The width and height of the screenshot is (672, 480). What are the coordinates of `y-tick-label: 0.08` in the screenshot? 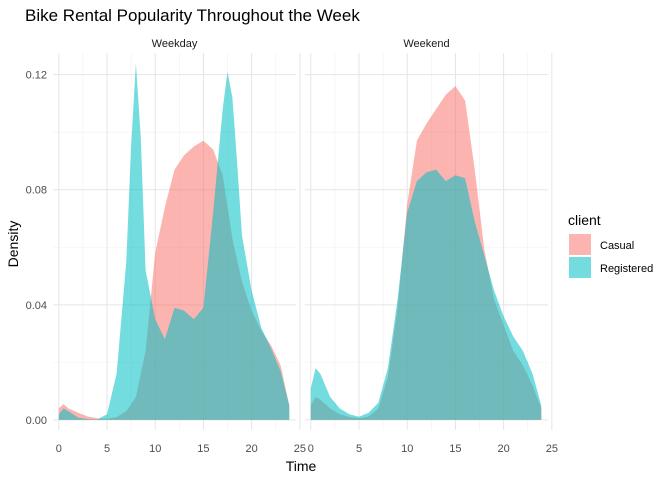 It's located at (36, 191).